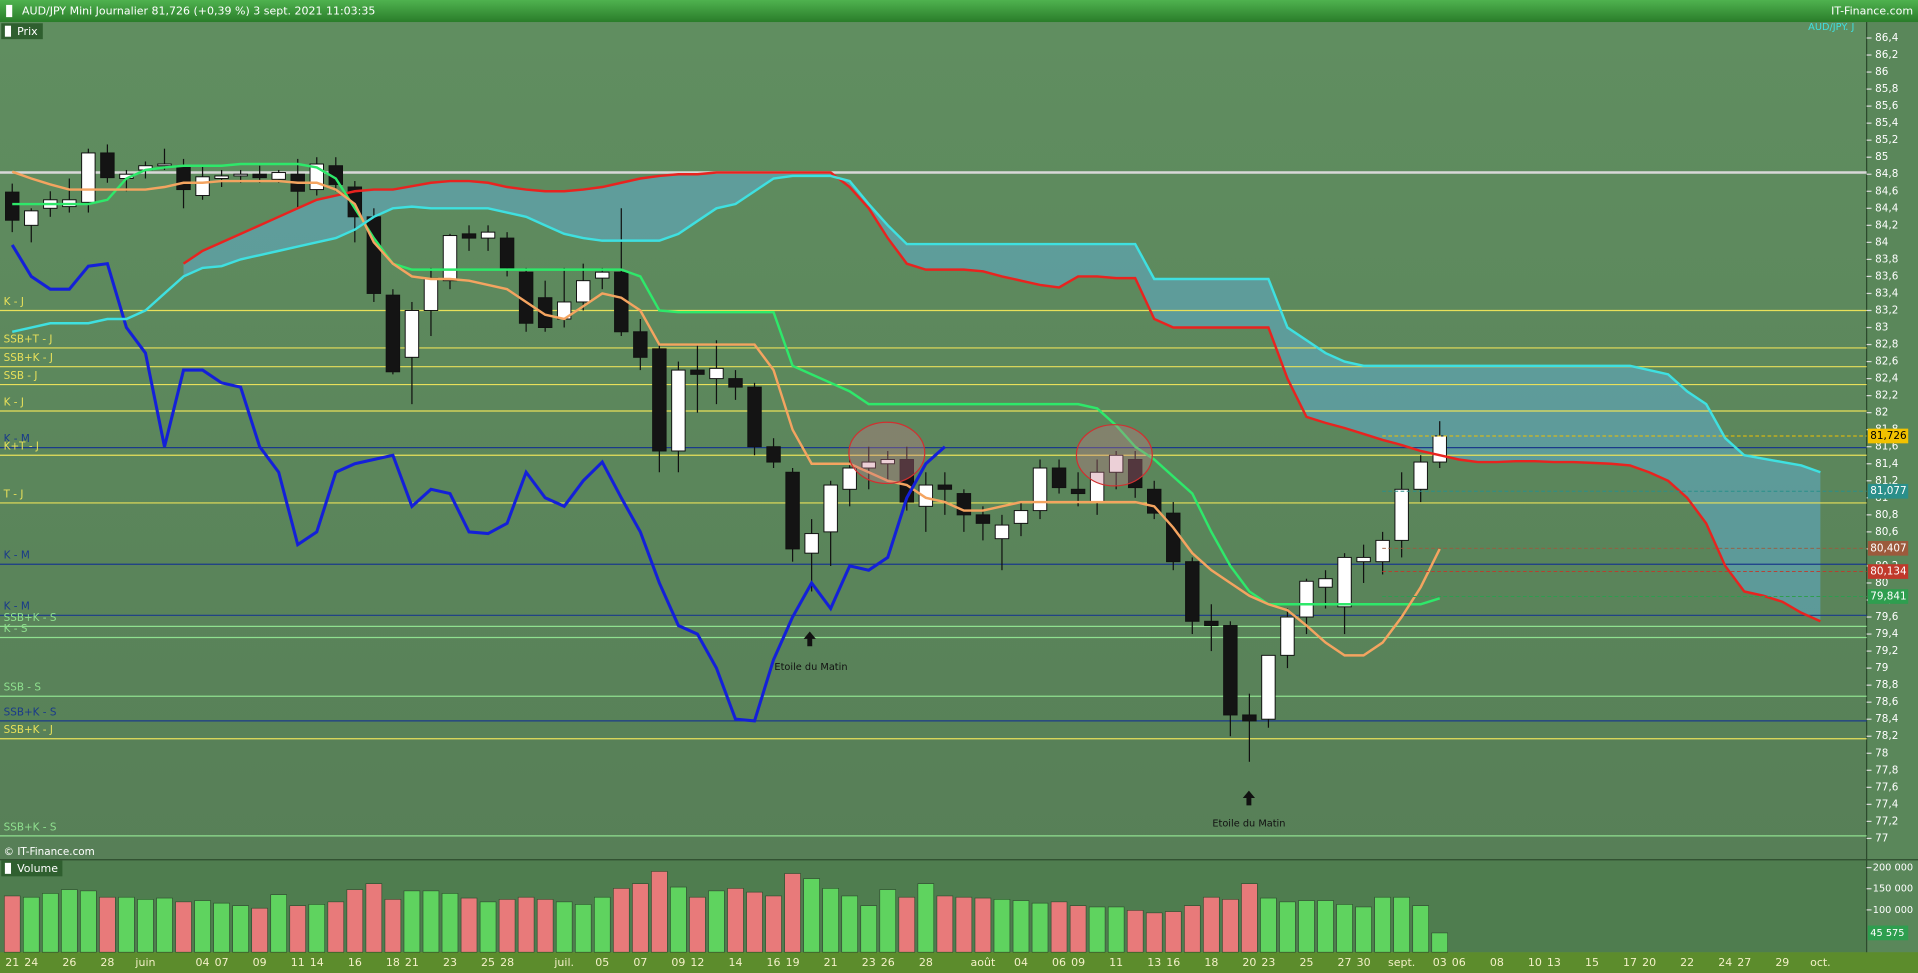  Describe the element at coordinates (1893, 910) in the screenshot. I see `y-tick-label: 100 000` at that location.